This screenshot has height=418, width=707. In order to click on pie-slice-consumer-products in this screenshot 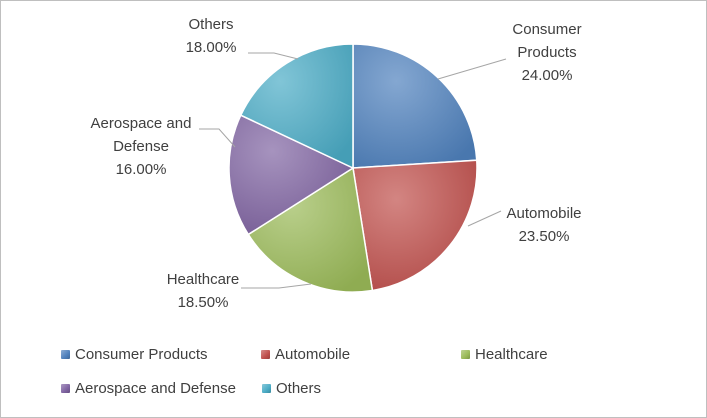, I will do `click(415, 106)`.